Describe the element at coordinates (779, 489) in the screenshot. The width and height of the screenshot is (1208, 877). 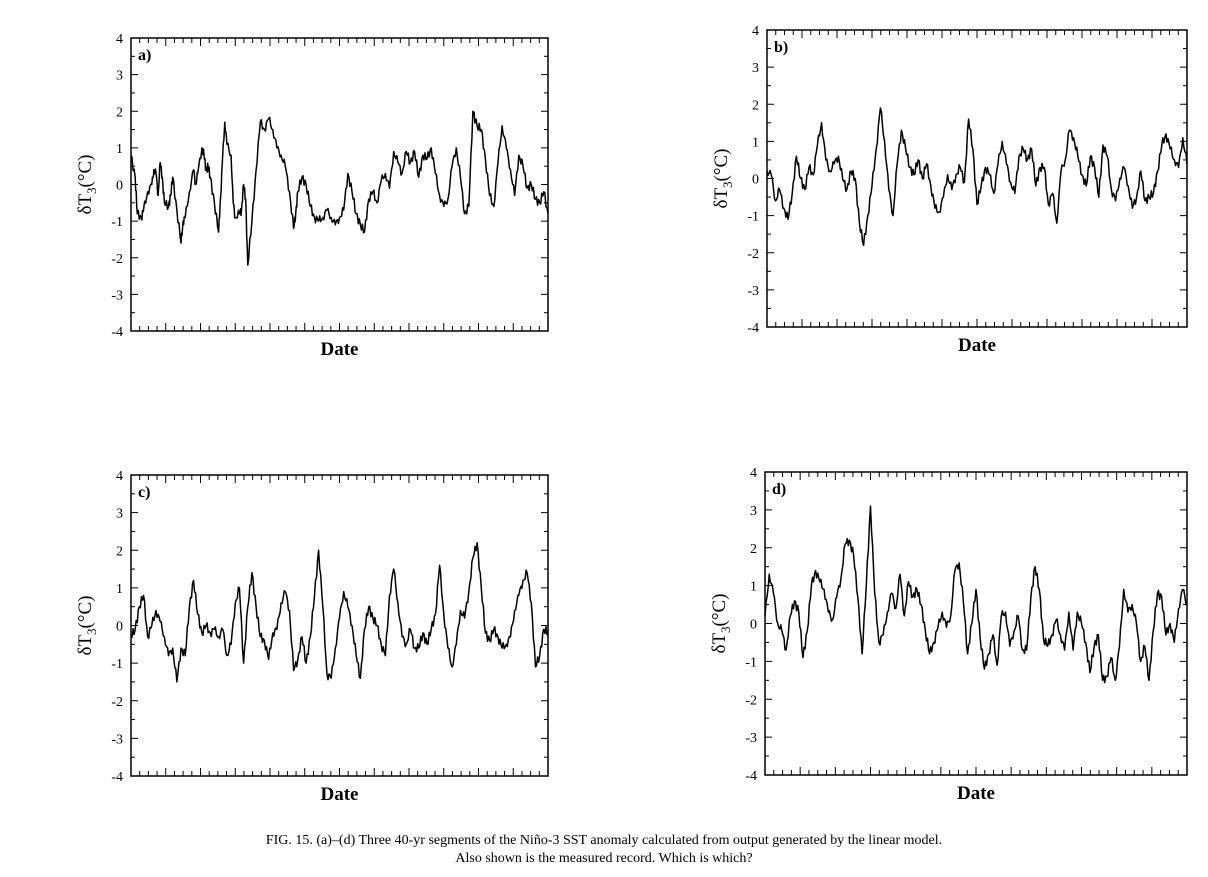
I see `panel-label-d: d)` at that location.